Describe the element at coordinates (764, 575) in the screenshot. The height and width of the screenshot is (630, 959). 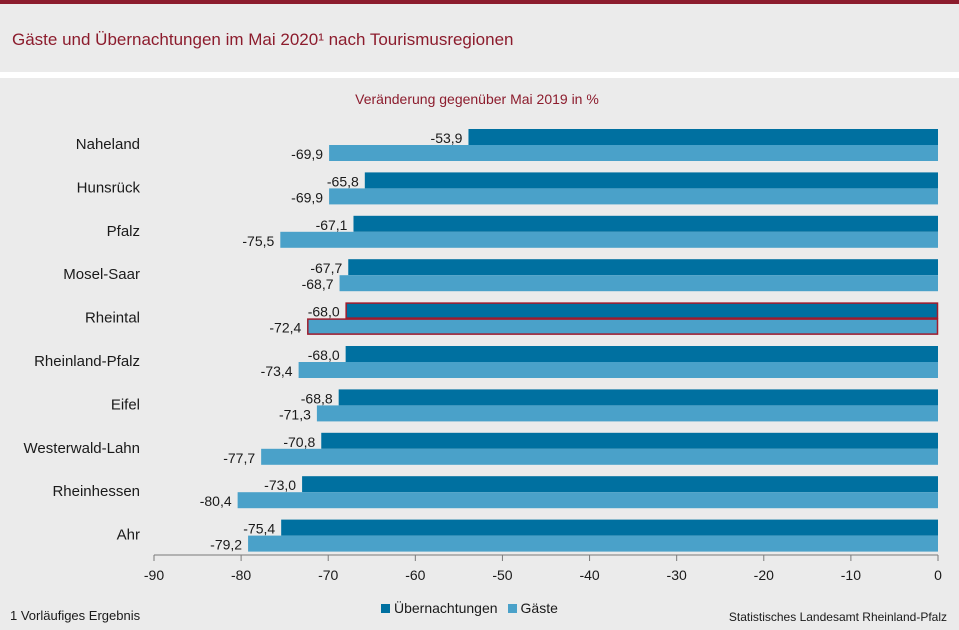
I see `x-tick-label: -20` at that location.